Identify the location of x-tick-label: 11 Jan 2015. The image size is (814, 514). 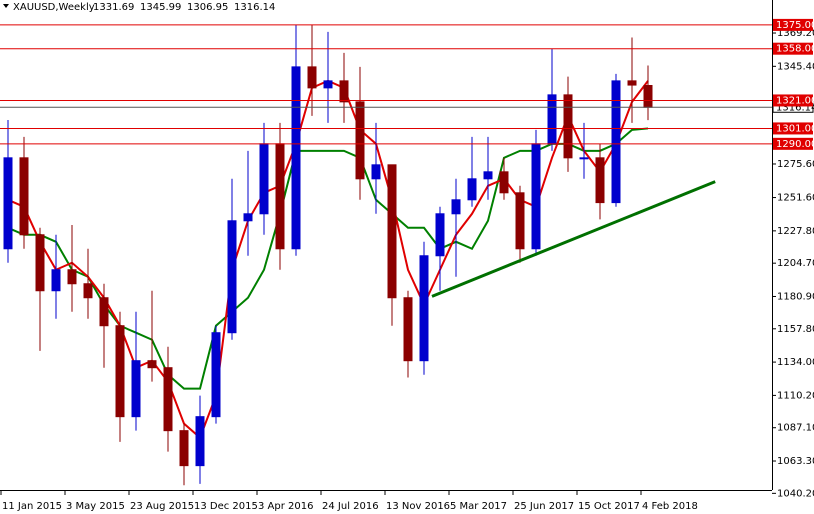
(32, 506).